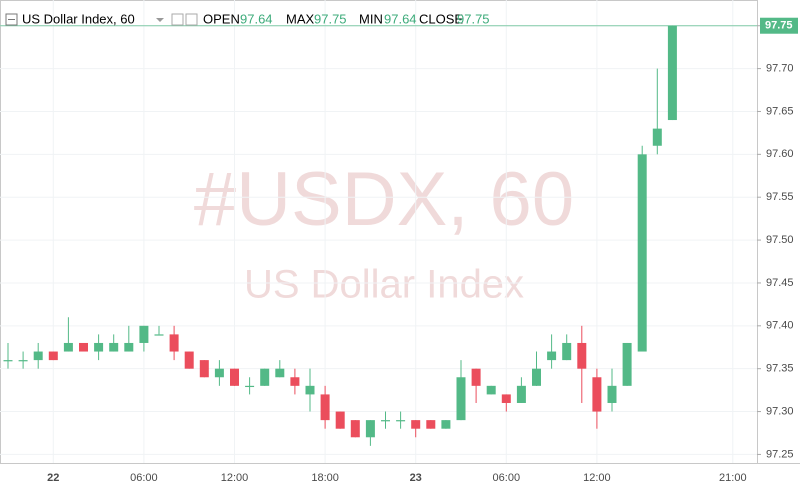 The width and height of the screenshot is (800, 491). Describe the element at coordinates (473, 18) in the screenshot. I see `close-value: 97.75` at that location.